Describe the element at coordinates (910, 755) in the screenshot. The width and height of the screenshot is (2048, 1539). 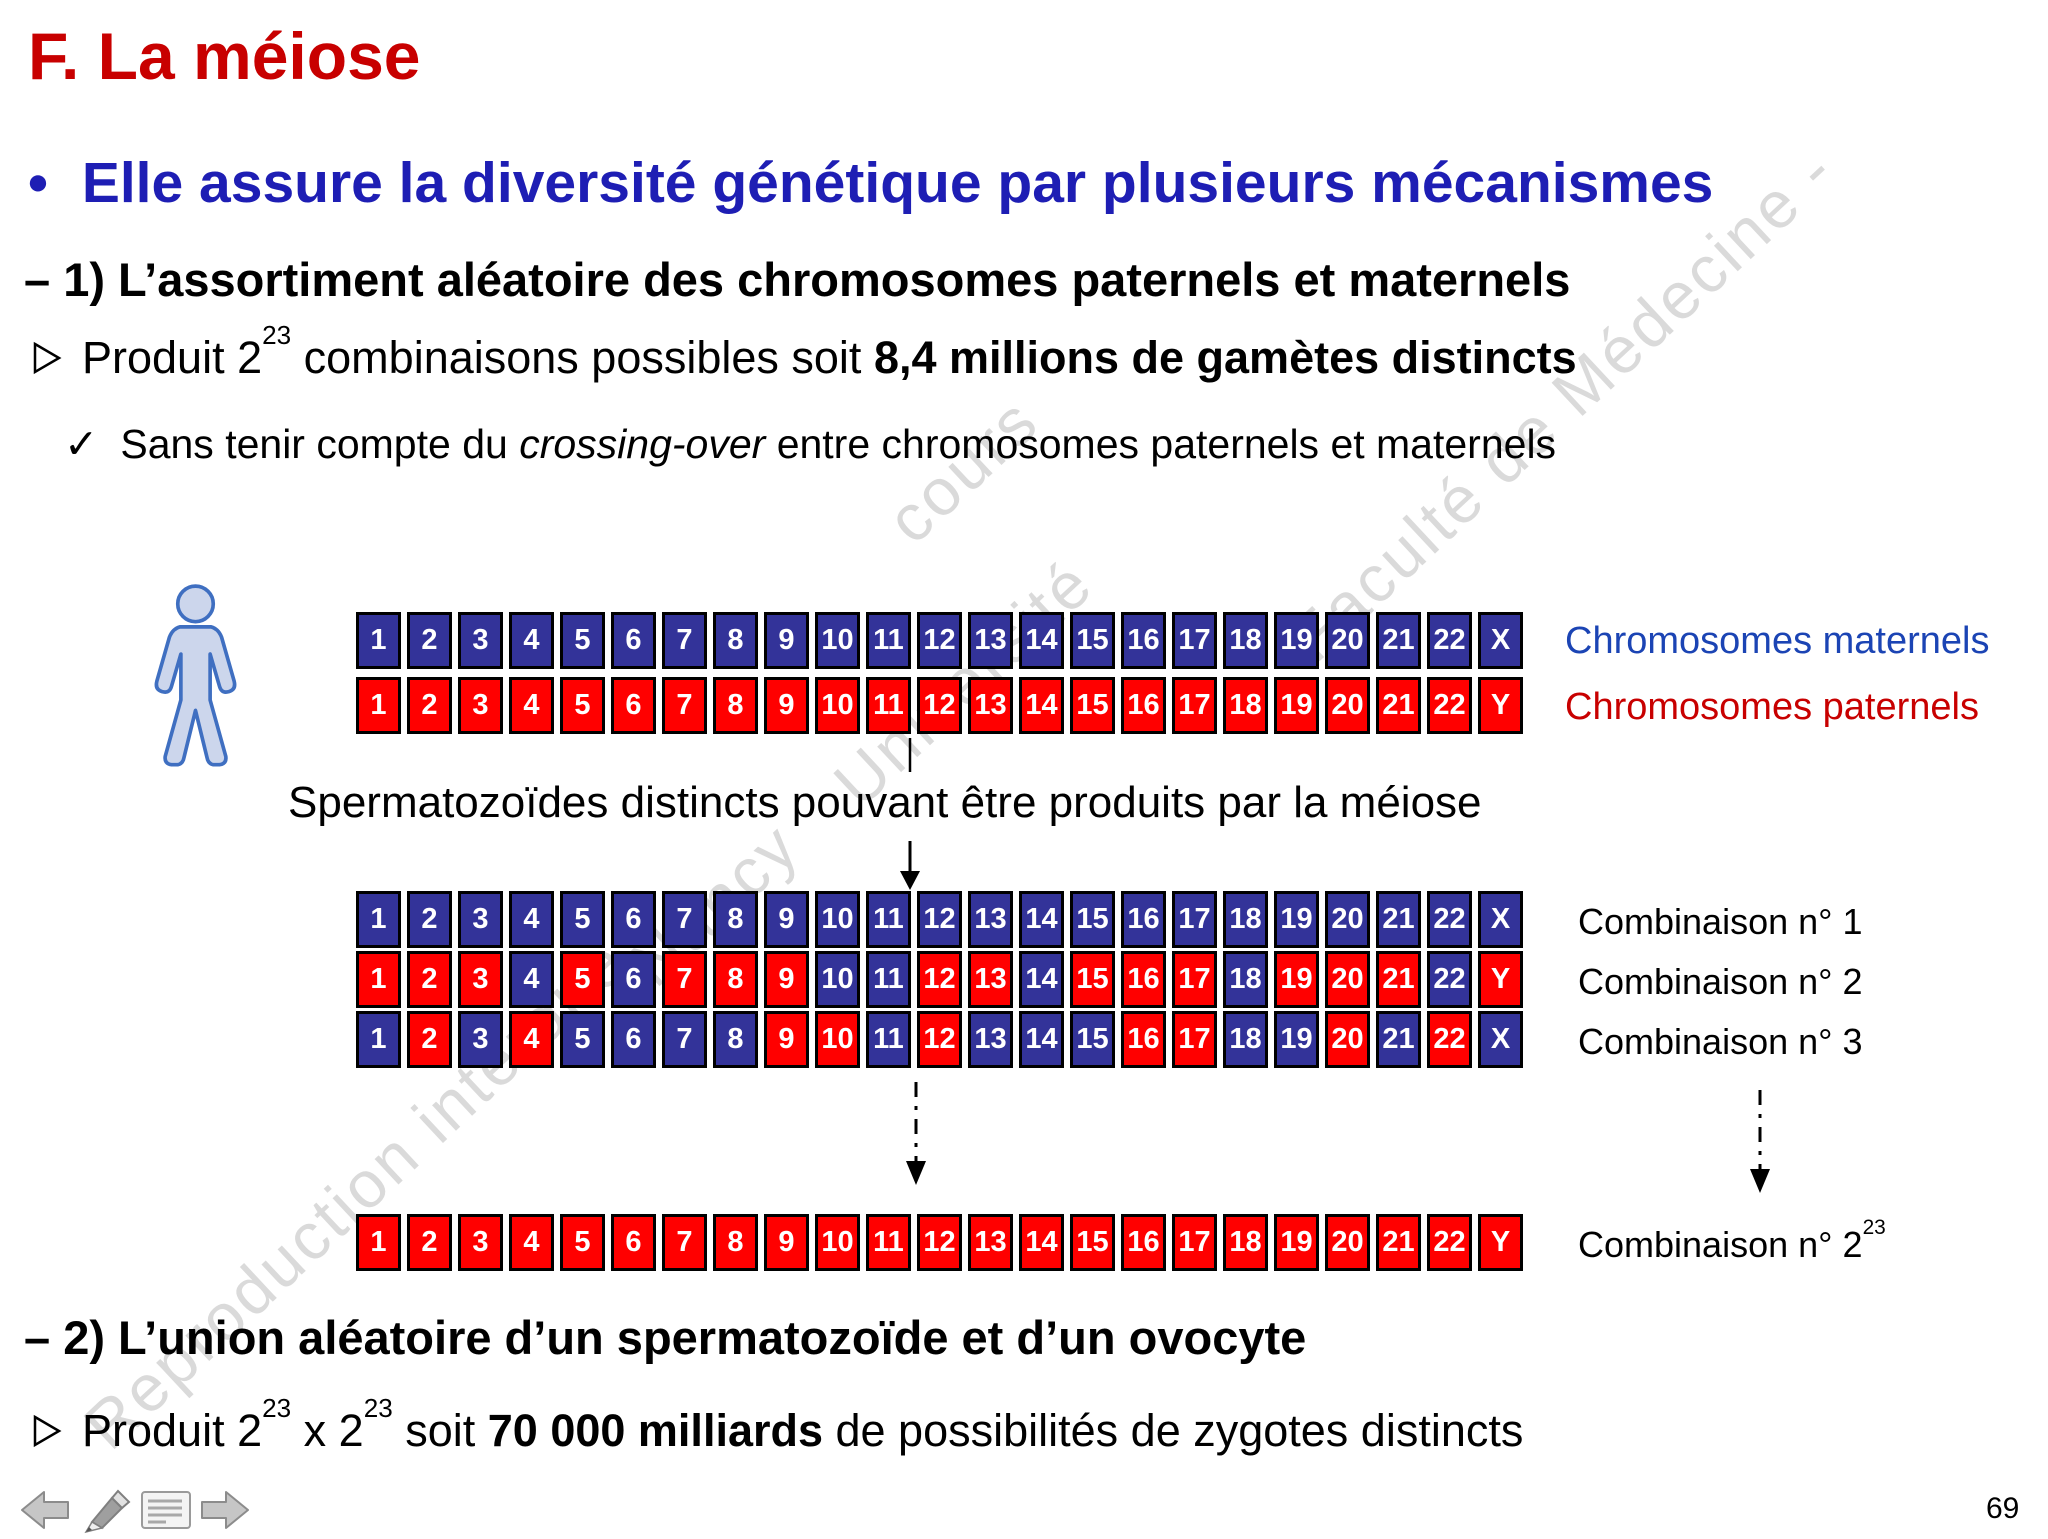
I see `connector-line` at that location.